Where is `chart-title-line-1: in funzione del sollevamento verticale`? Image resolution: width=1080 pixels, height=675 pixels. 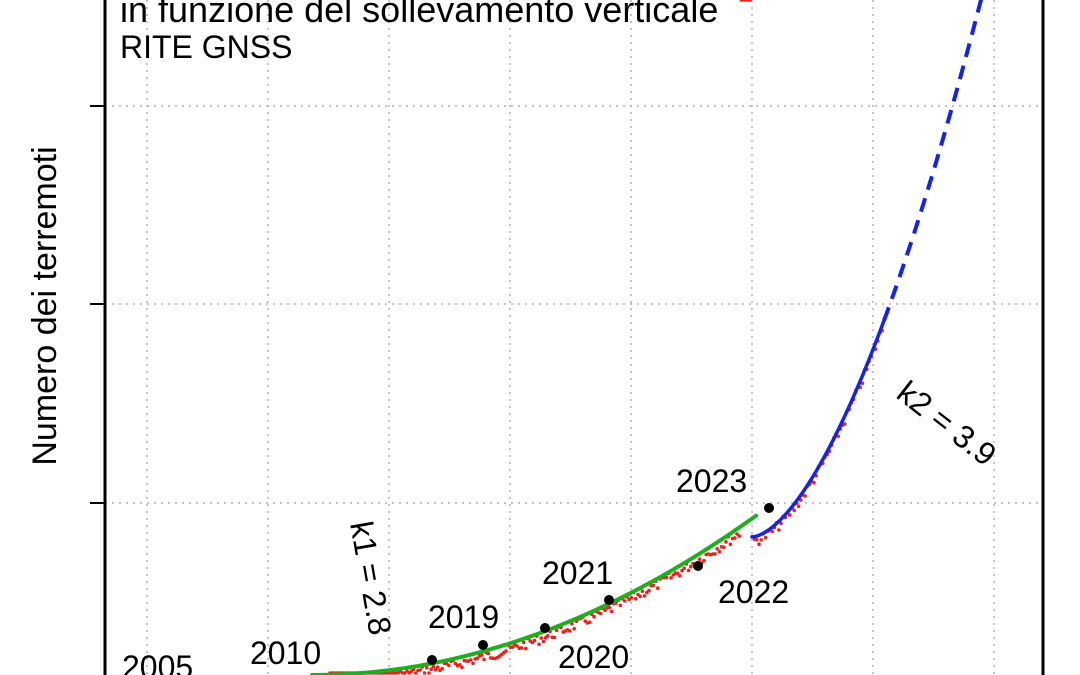 chart-title-line-1: in funzione del sollevamento verticale is located at coordinates (419, 15).